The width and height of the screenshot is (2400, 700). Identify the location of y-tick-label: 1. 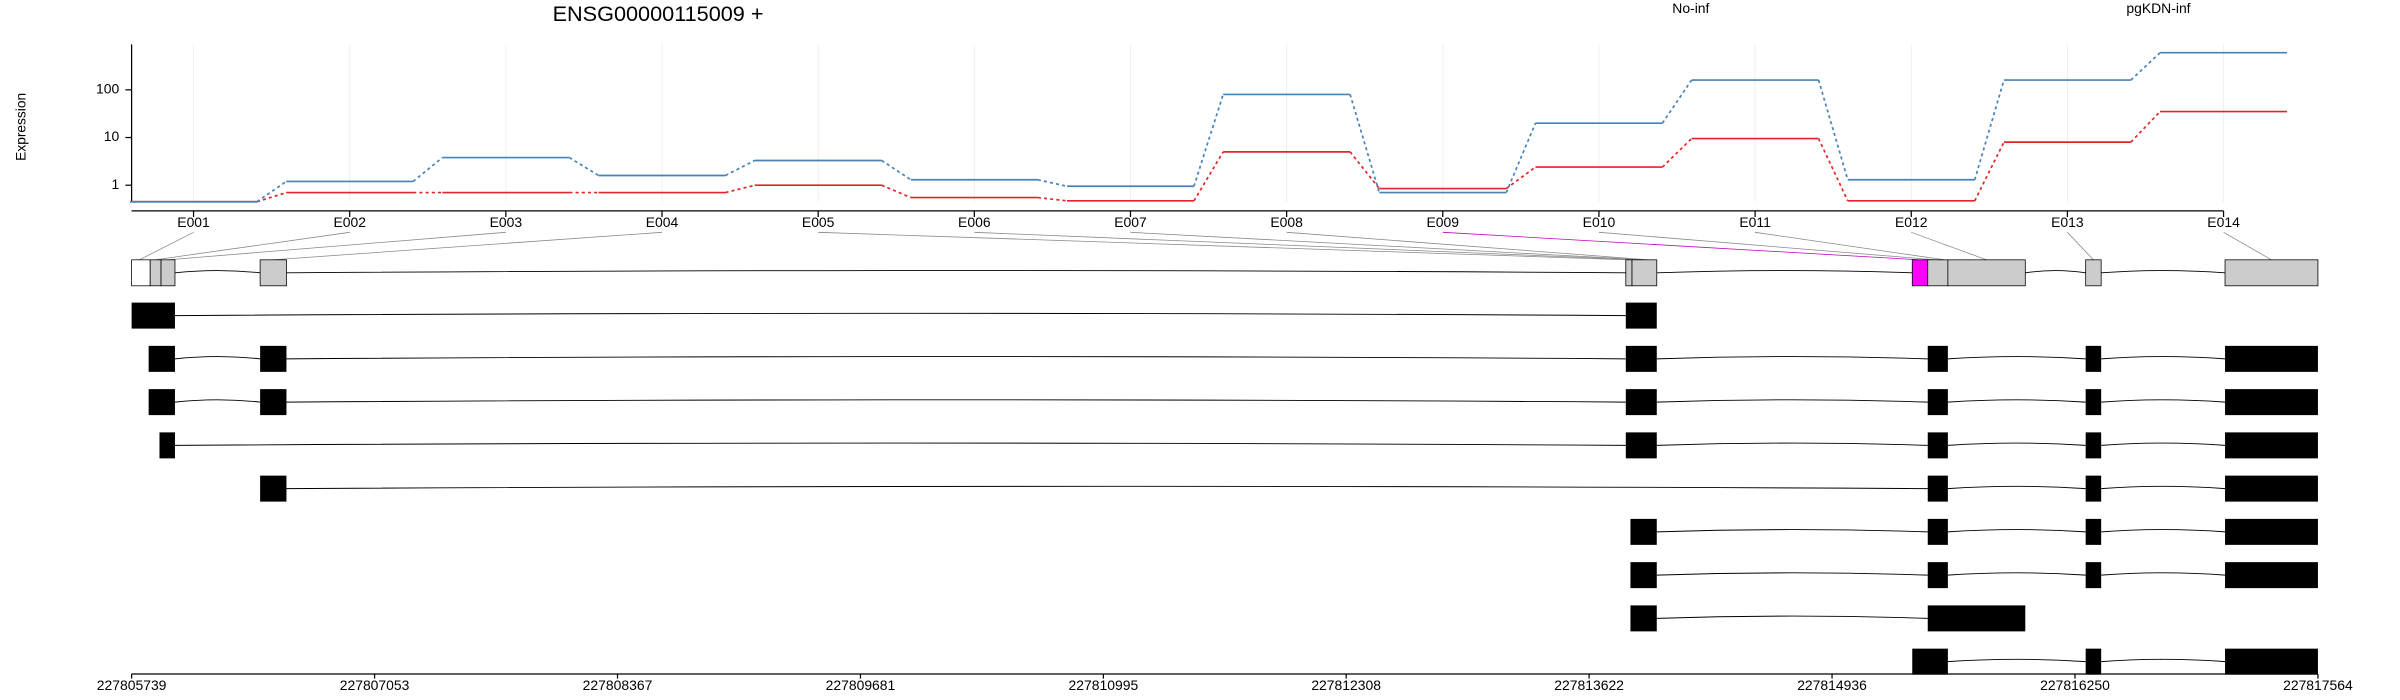
(115, 184).